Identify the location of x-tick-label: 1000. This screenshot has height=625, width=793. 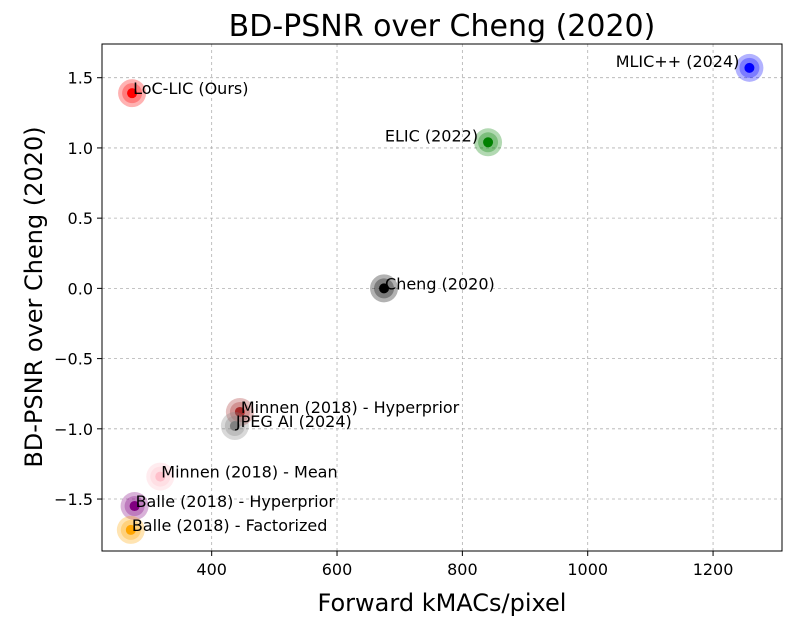
(587, 569).